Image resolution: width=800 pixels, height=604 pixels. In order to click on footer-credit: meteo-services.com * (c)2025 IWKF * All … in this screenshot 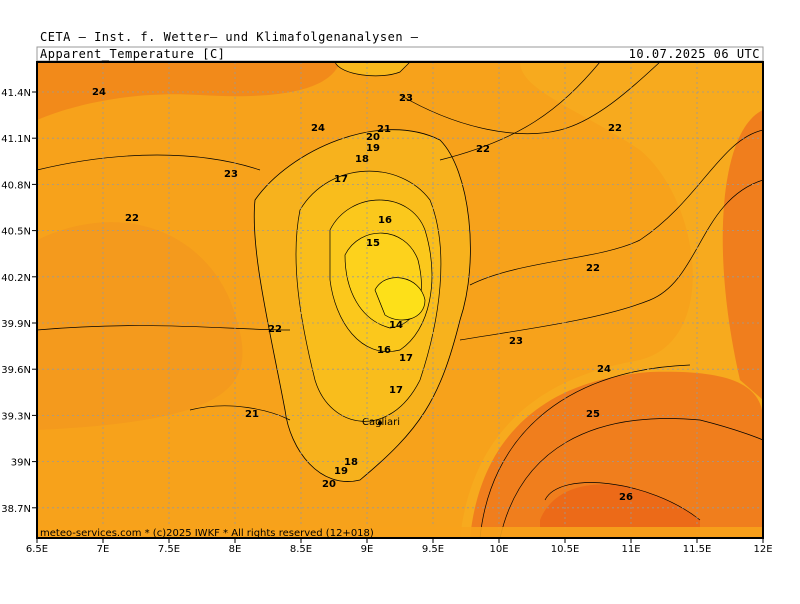, I will do `click(207, 533)`.